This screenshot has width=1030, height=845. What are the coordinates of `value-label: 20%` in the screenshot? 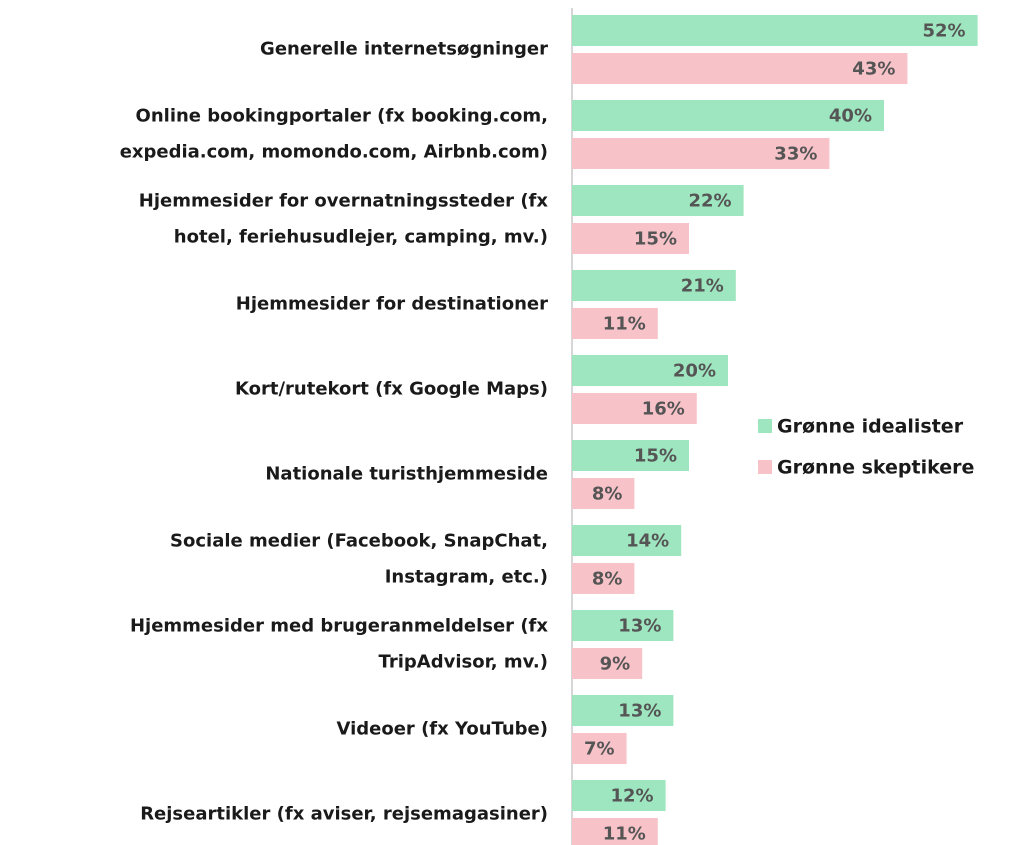 It's located at (694, 371).